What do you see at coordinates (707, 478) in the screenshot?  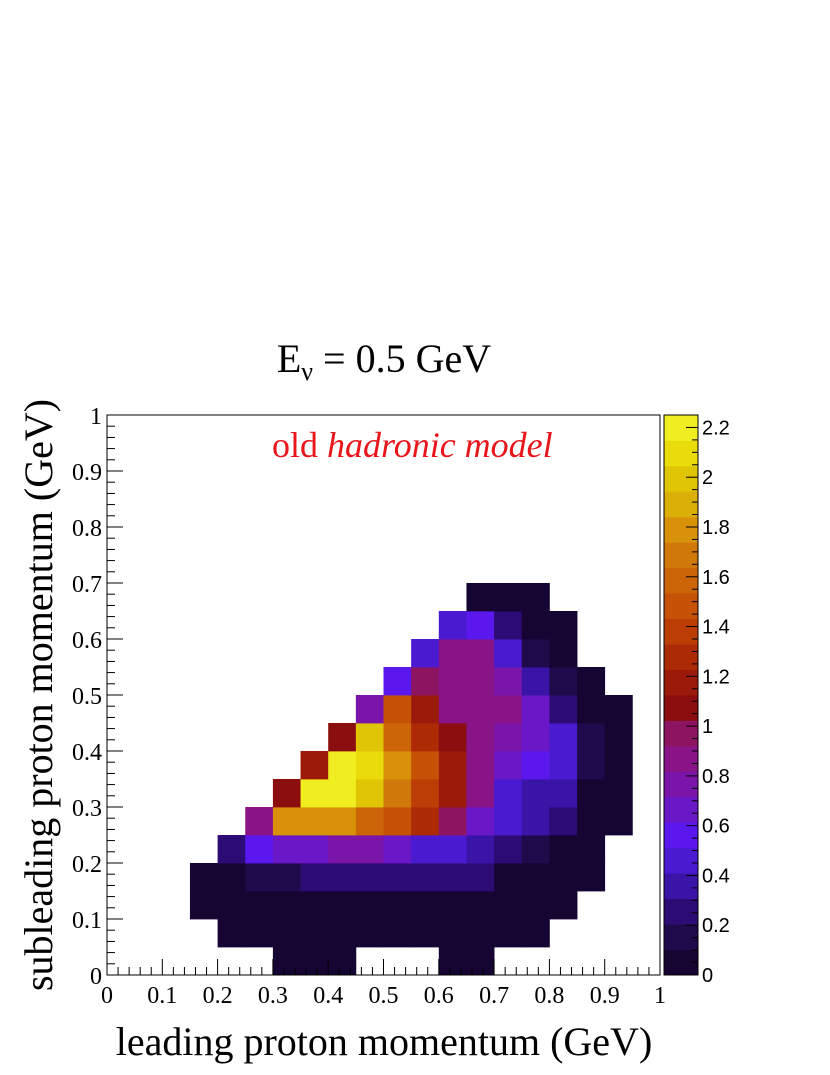 I see `colorbar-tick-label: 2` at bounding box center [707, 478].